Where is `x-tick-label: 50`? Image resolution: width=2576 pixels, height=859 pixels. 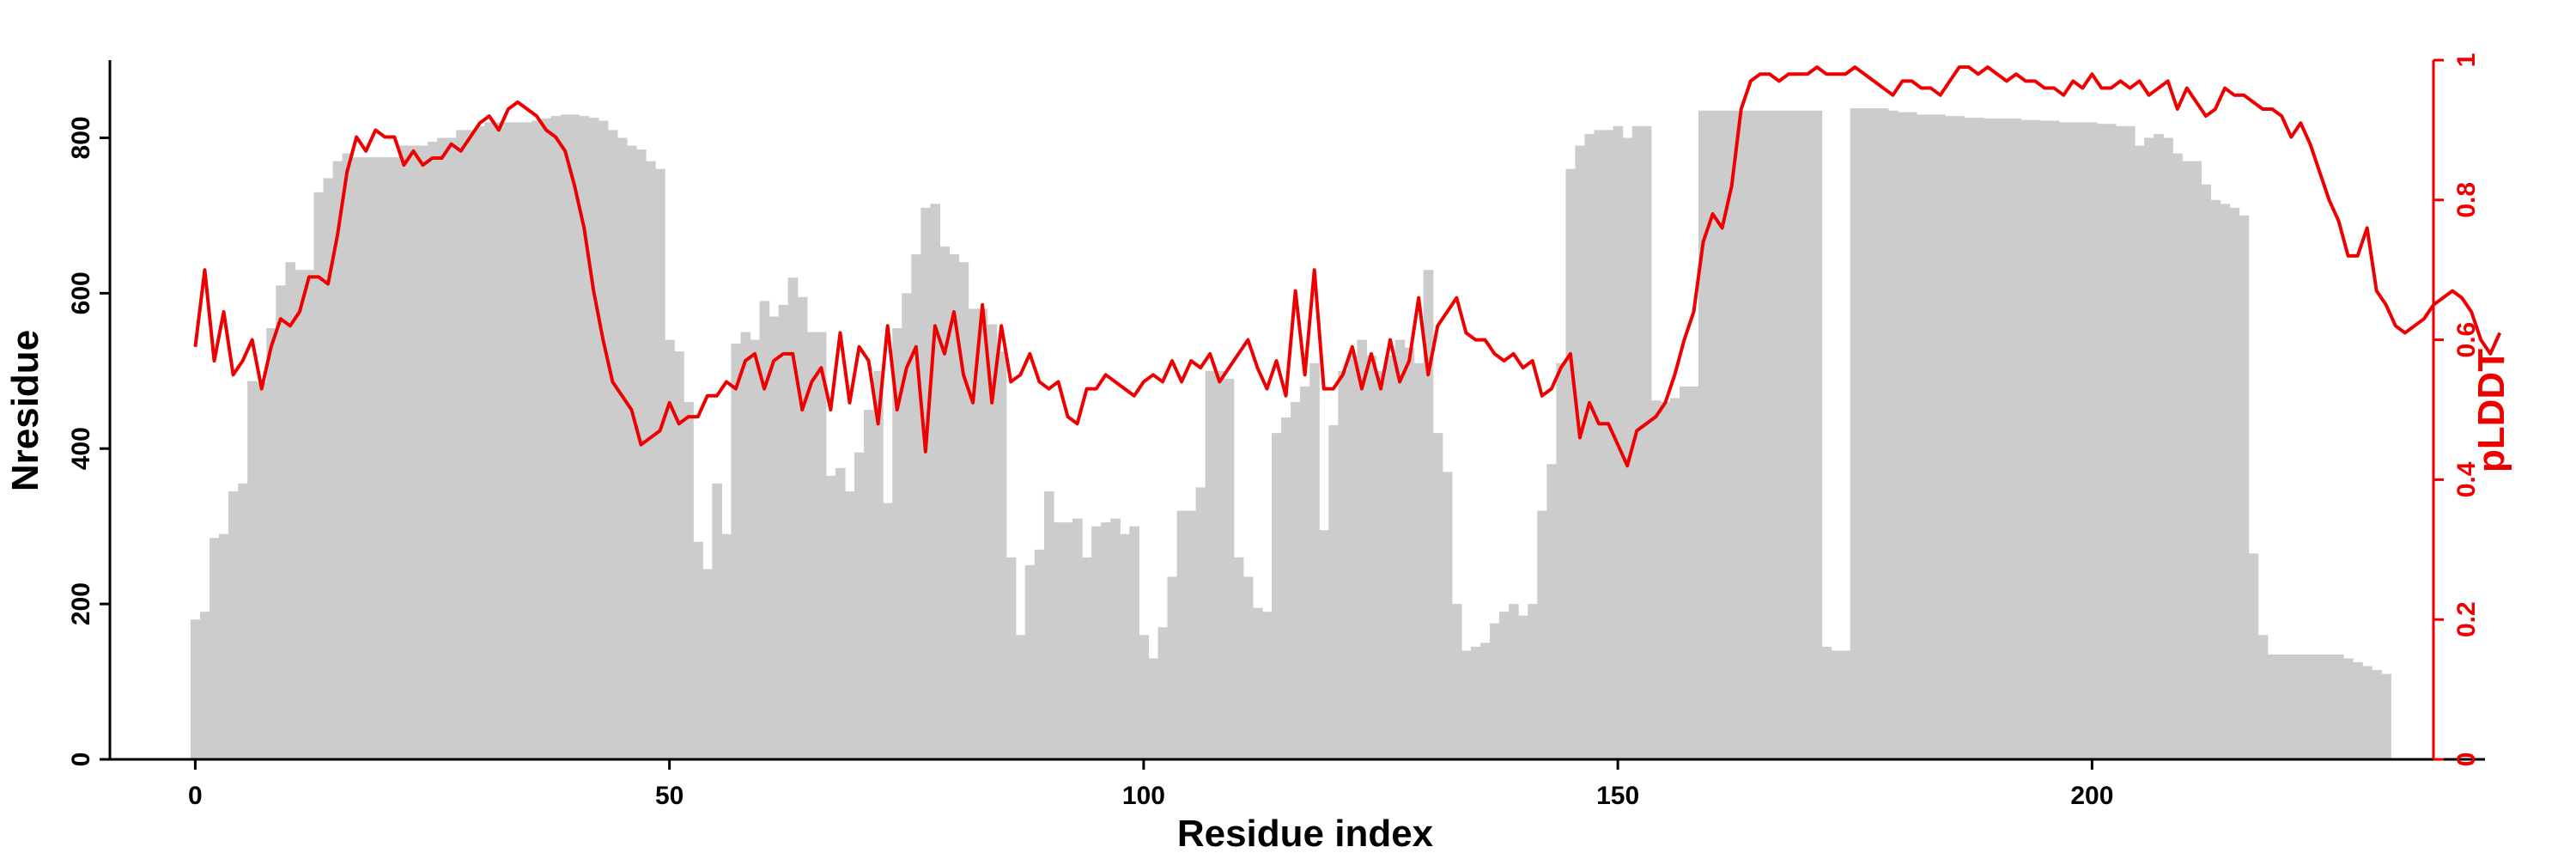 x-tick-label: 50 is located at coordinates (669, 796).